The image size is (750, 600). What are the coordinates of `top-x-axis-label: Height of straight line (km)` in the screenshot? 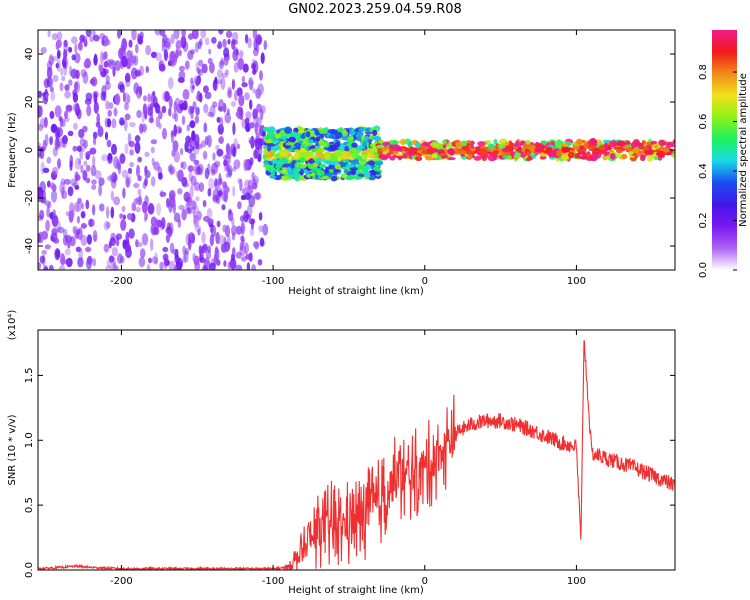 It's located at (356, 291).